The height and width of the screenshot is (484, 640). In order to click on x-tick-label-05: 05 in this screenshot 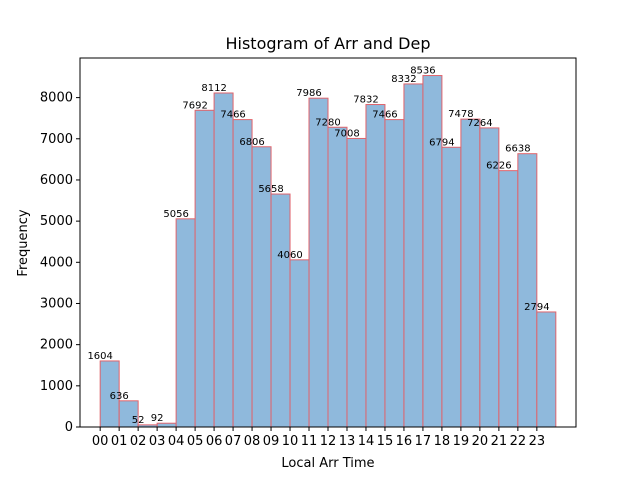, I will do `click(195, 441)`.